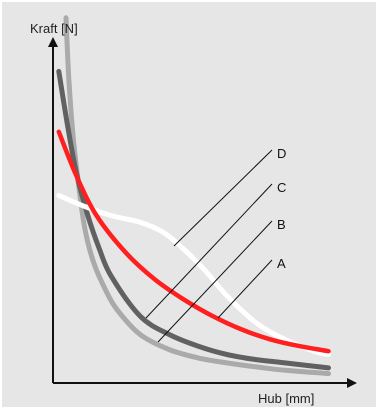 The image size is (378, 409). Describe the element at coordinates (281, 263) in the screenshot. I see `curve-label-a: A` at that location.